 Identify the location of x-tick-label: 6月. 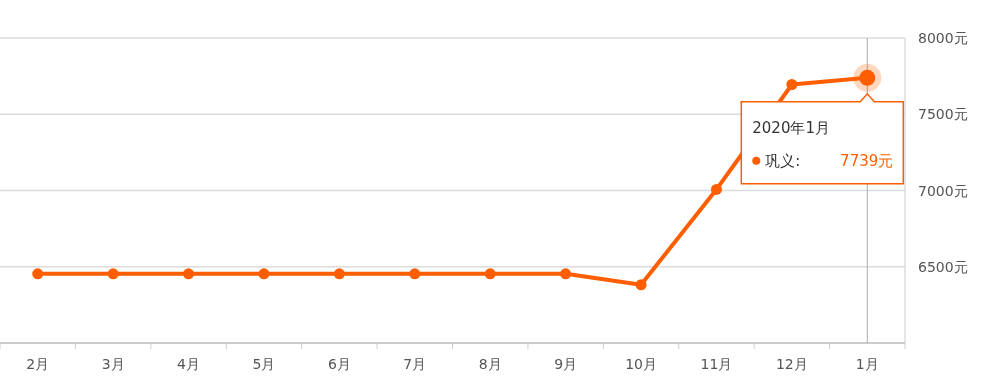
(339, 364).